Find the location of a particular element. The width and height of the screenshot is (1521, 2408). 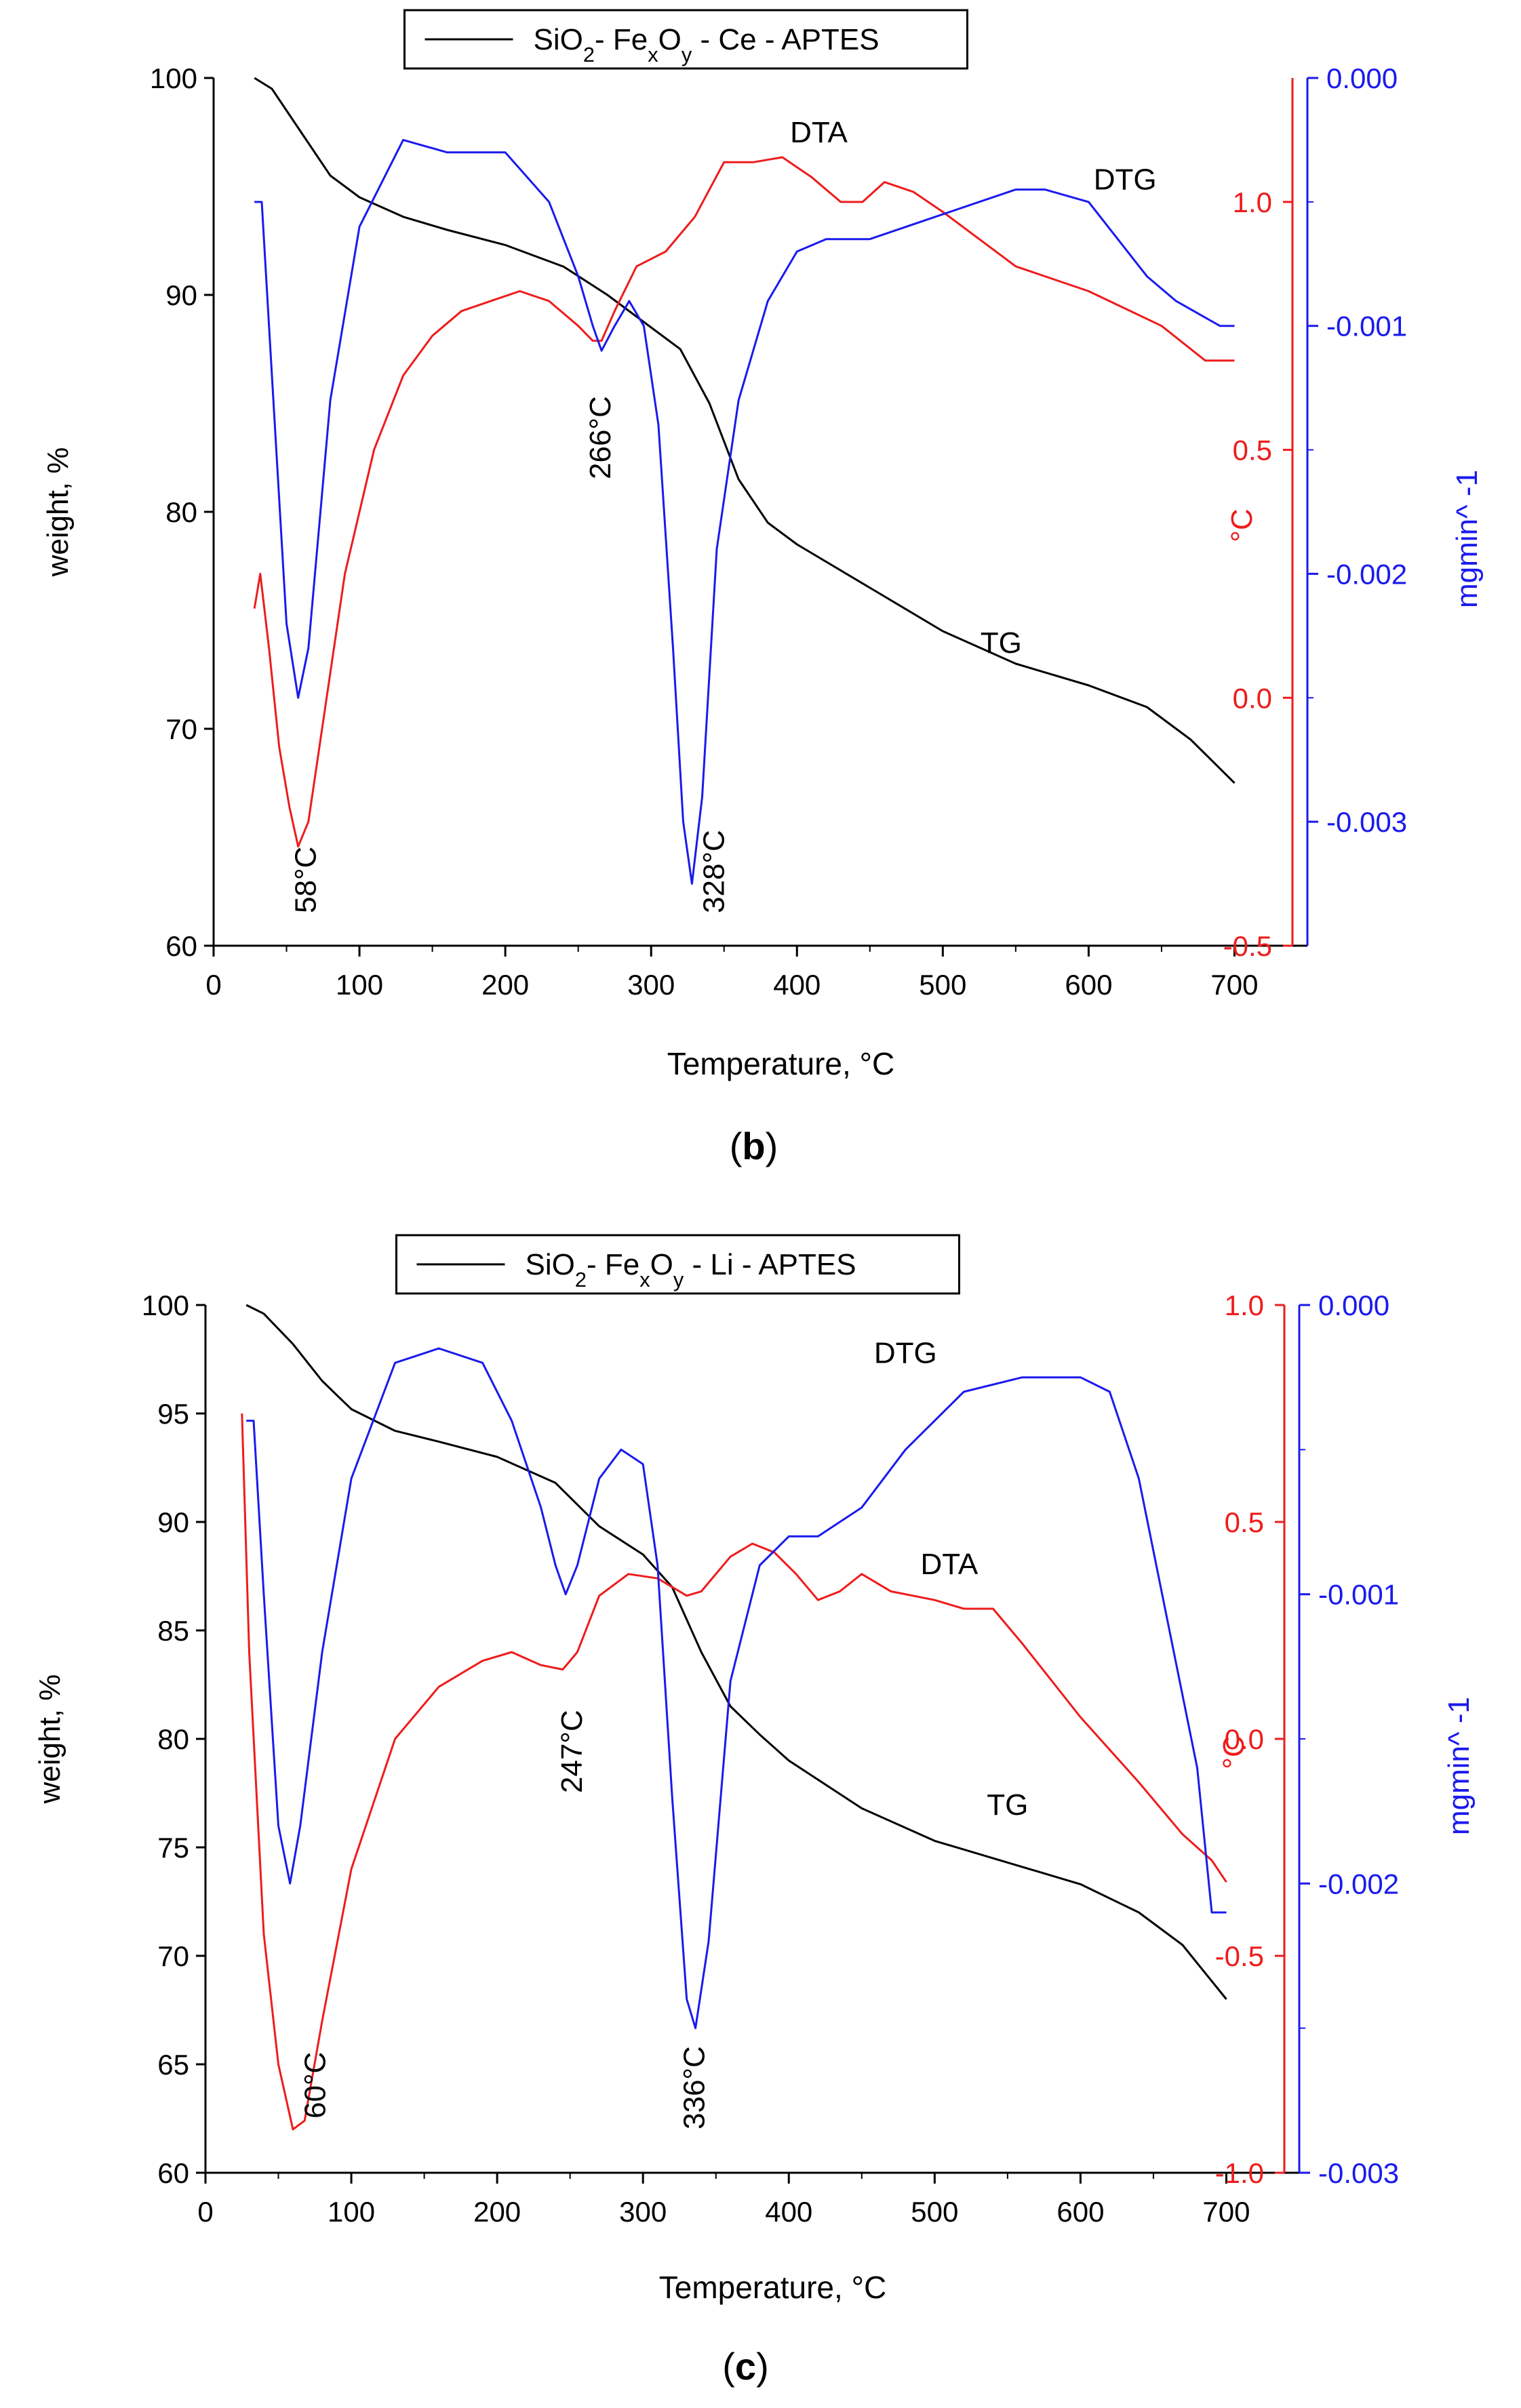

left-axis-tick-label: 75 is located at coordinates (173, 1848).